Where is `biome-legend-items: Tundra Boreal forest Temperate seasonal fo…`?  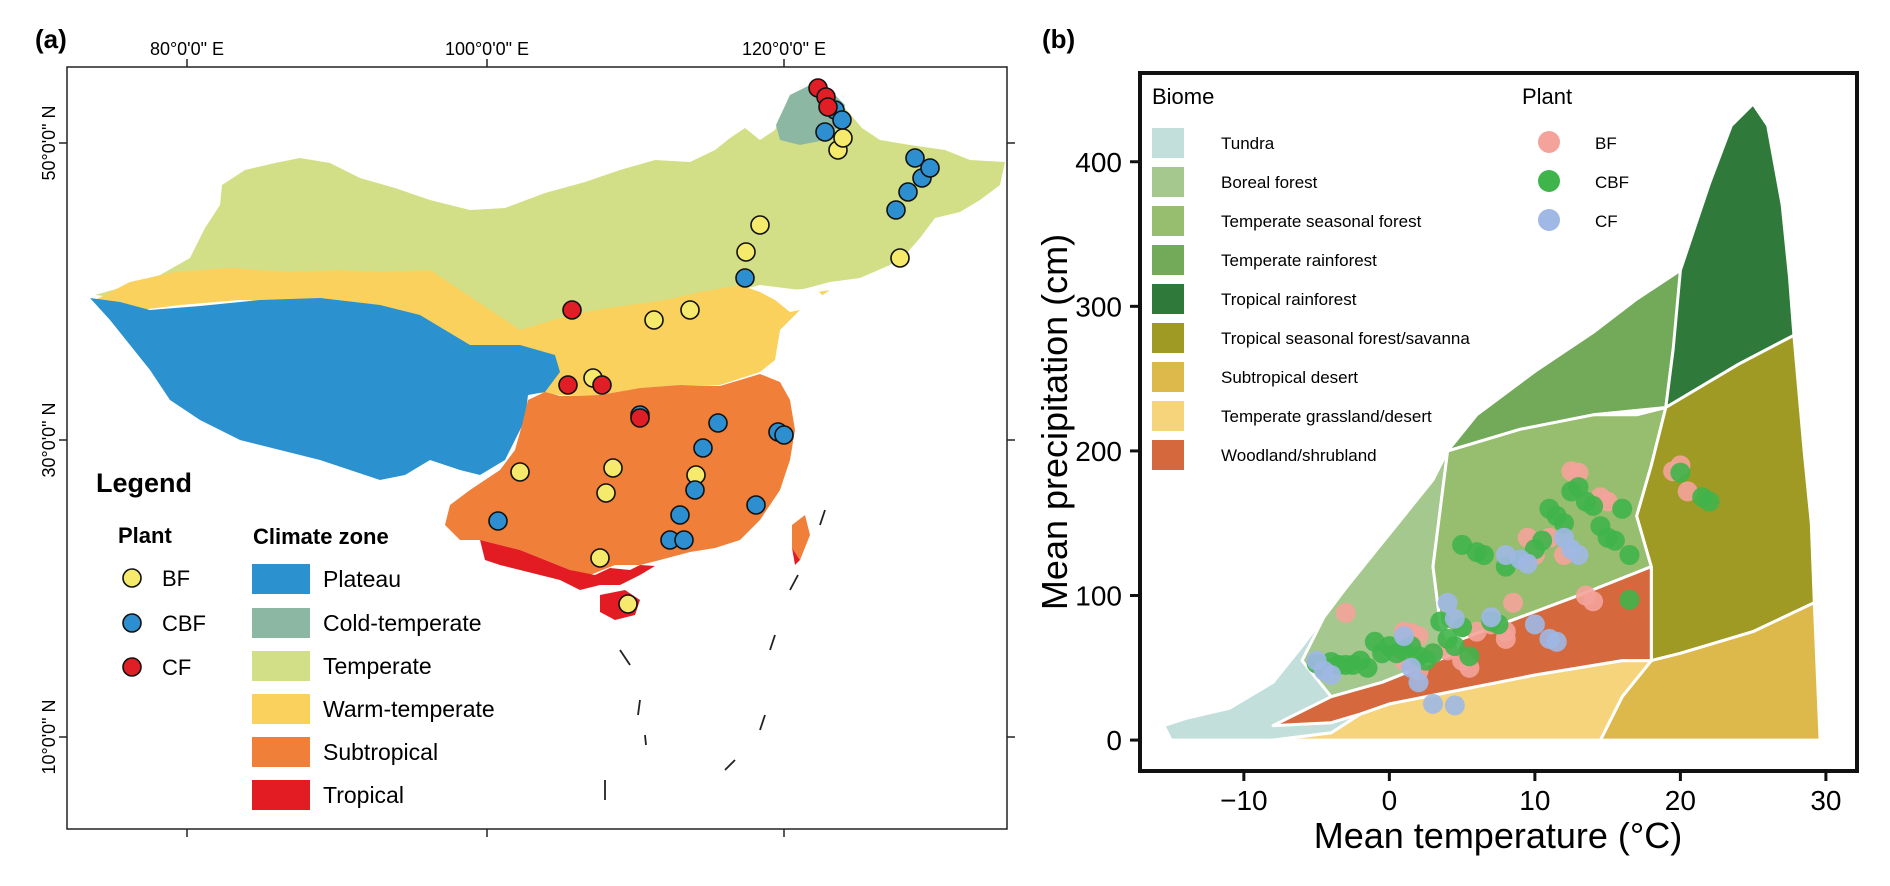
biome-legend-items: Tundra Boreal forest Temperate seasonal fo… is located at coordinates (1311, 299).